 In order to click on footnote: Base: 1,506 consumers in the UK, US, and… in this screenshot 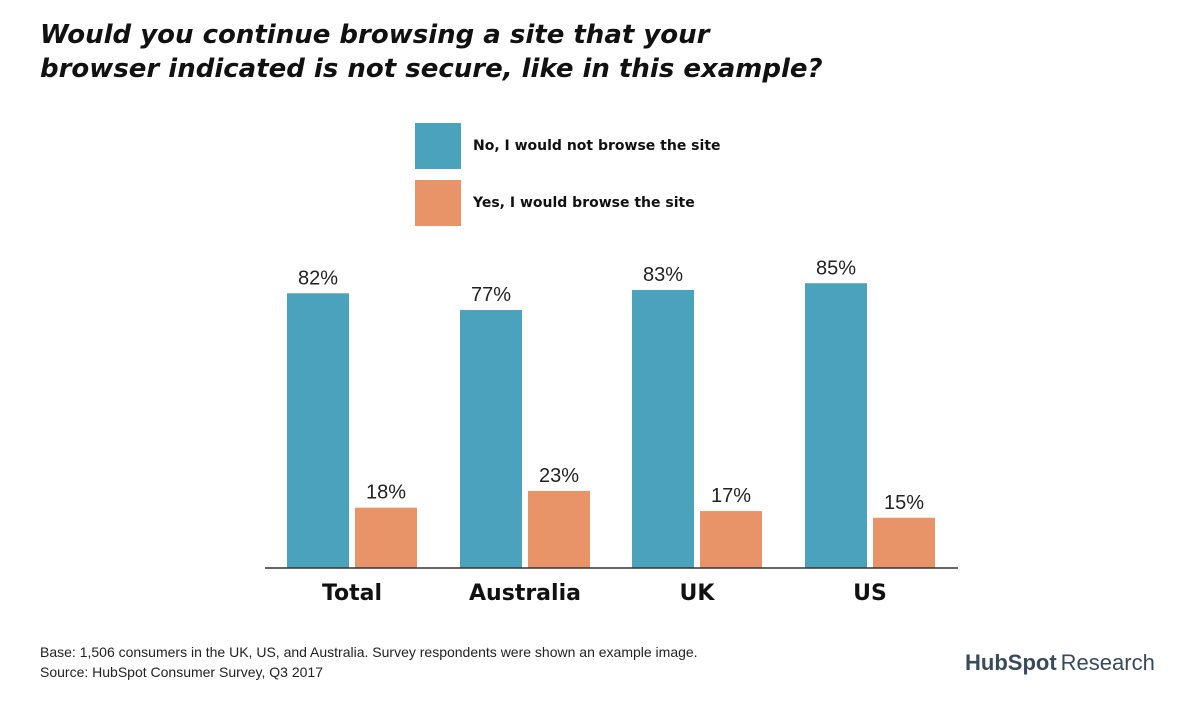, I will do `click(369, 662)`.